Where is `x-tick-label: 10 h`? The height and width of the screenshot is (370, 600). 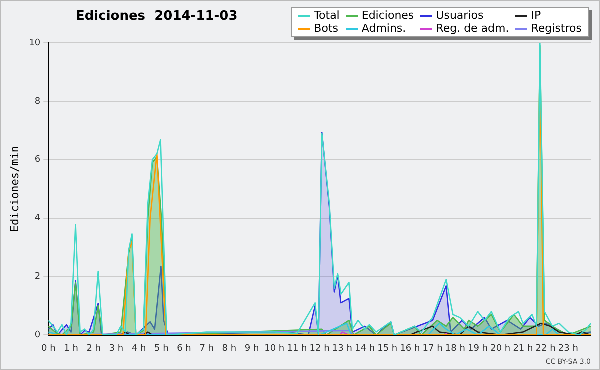 x-tick-label: 10 h is located at coordinates (274, 349).